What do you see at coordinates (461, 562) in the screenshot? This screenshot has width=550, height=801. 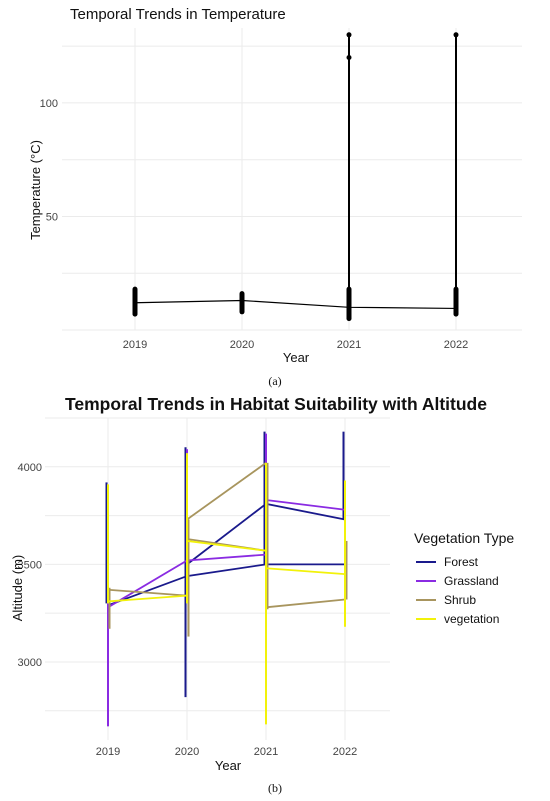 I see `legend-label-forest: Forest` at bounding box center [461, 562].